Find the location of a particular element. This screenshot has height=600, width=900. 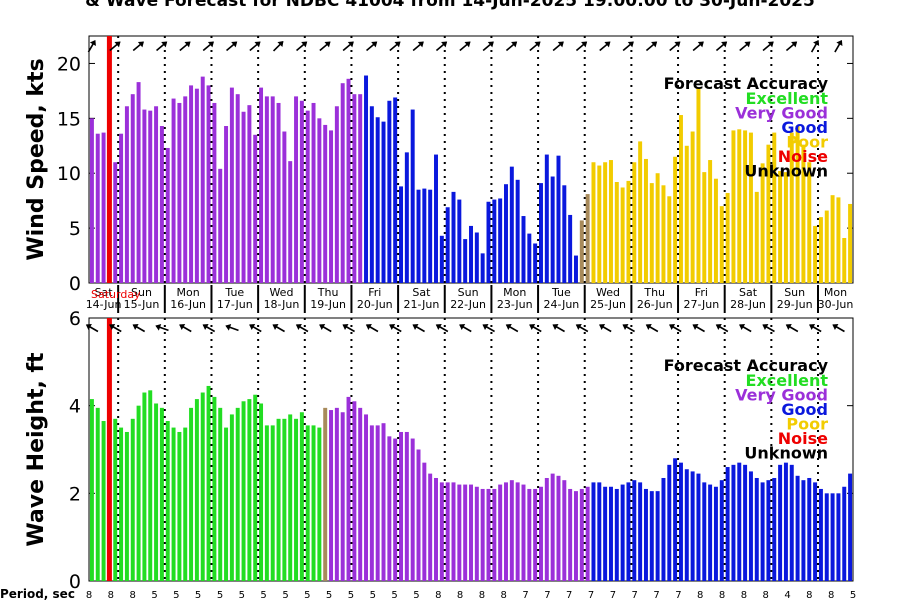

day-date: 18-Jun is located at coordinates (282, 304).